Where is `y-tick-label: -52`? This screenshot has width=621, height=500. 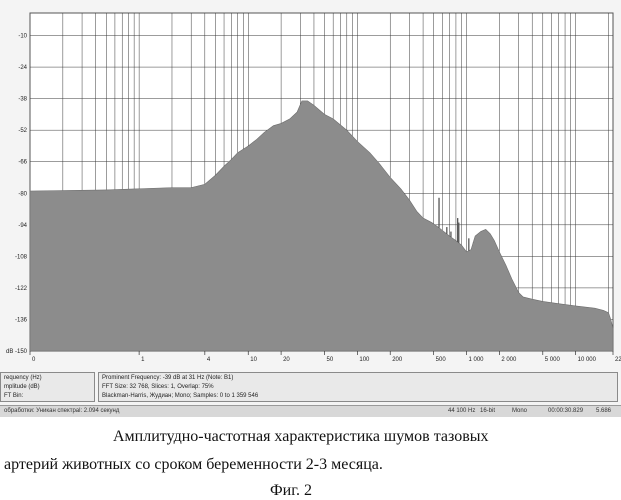
y-tick-label: -52 is located at coordinates (22, 131).